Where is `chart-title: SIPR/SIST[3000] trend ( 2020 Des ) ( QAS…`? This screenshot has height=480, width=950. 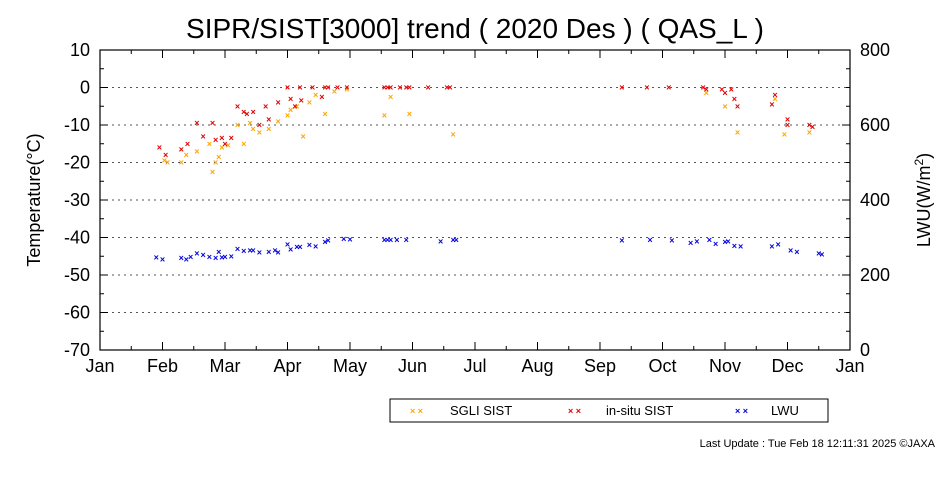
chart-title: SIPR/SIST[3000] trend ( 2020 Des ) ( QAS… is located at coordinates (475, 28).